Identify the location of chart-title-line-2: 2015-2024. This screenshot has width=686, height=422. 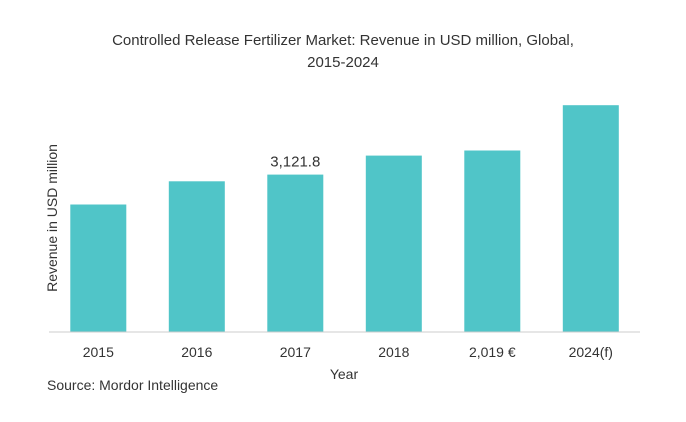
(343, 62).